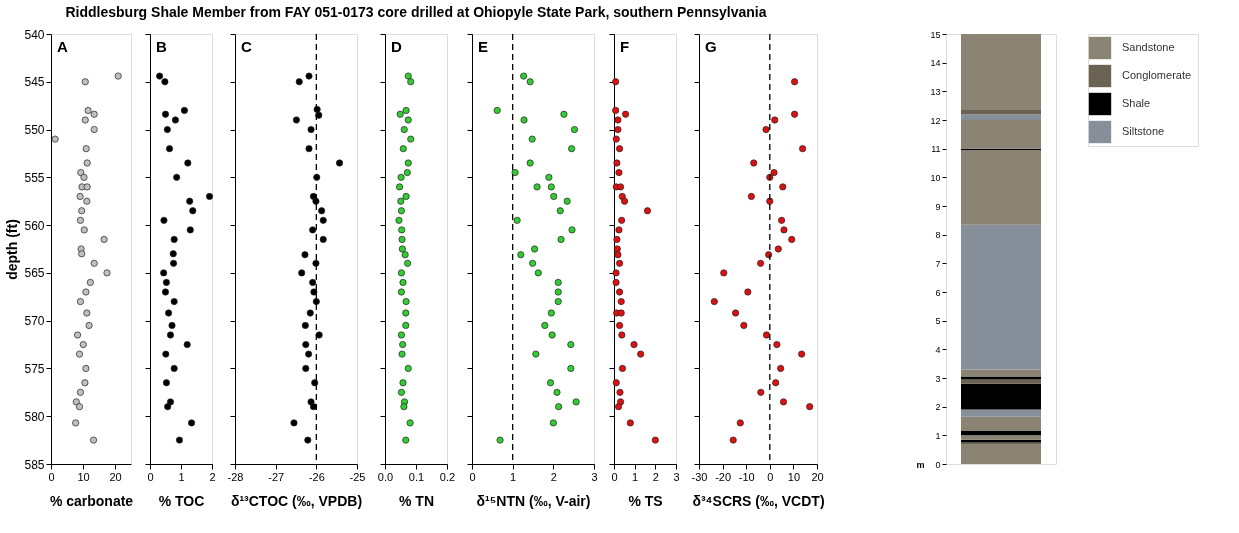 Image resolution: width=1239 pixels, height=533 pixels. Describe the element at coordinates (920, 464) in the screenshot. I see `y-axis-title: m` at that location.